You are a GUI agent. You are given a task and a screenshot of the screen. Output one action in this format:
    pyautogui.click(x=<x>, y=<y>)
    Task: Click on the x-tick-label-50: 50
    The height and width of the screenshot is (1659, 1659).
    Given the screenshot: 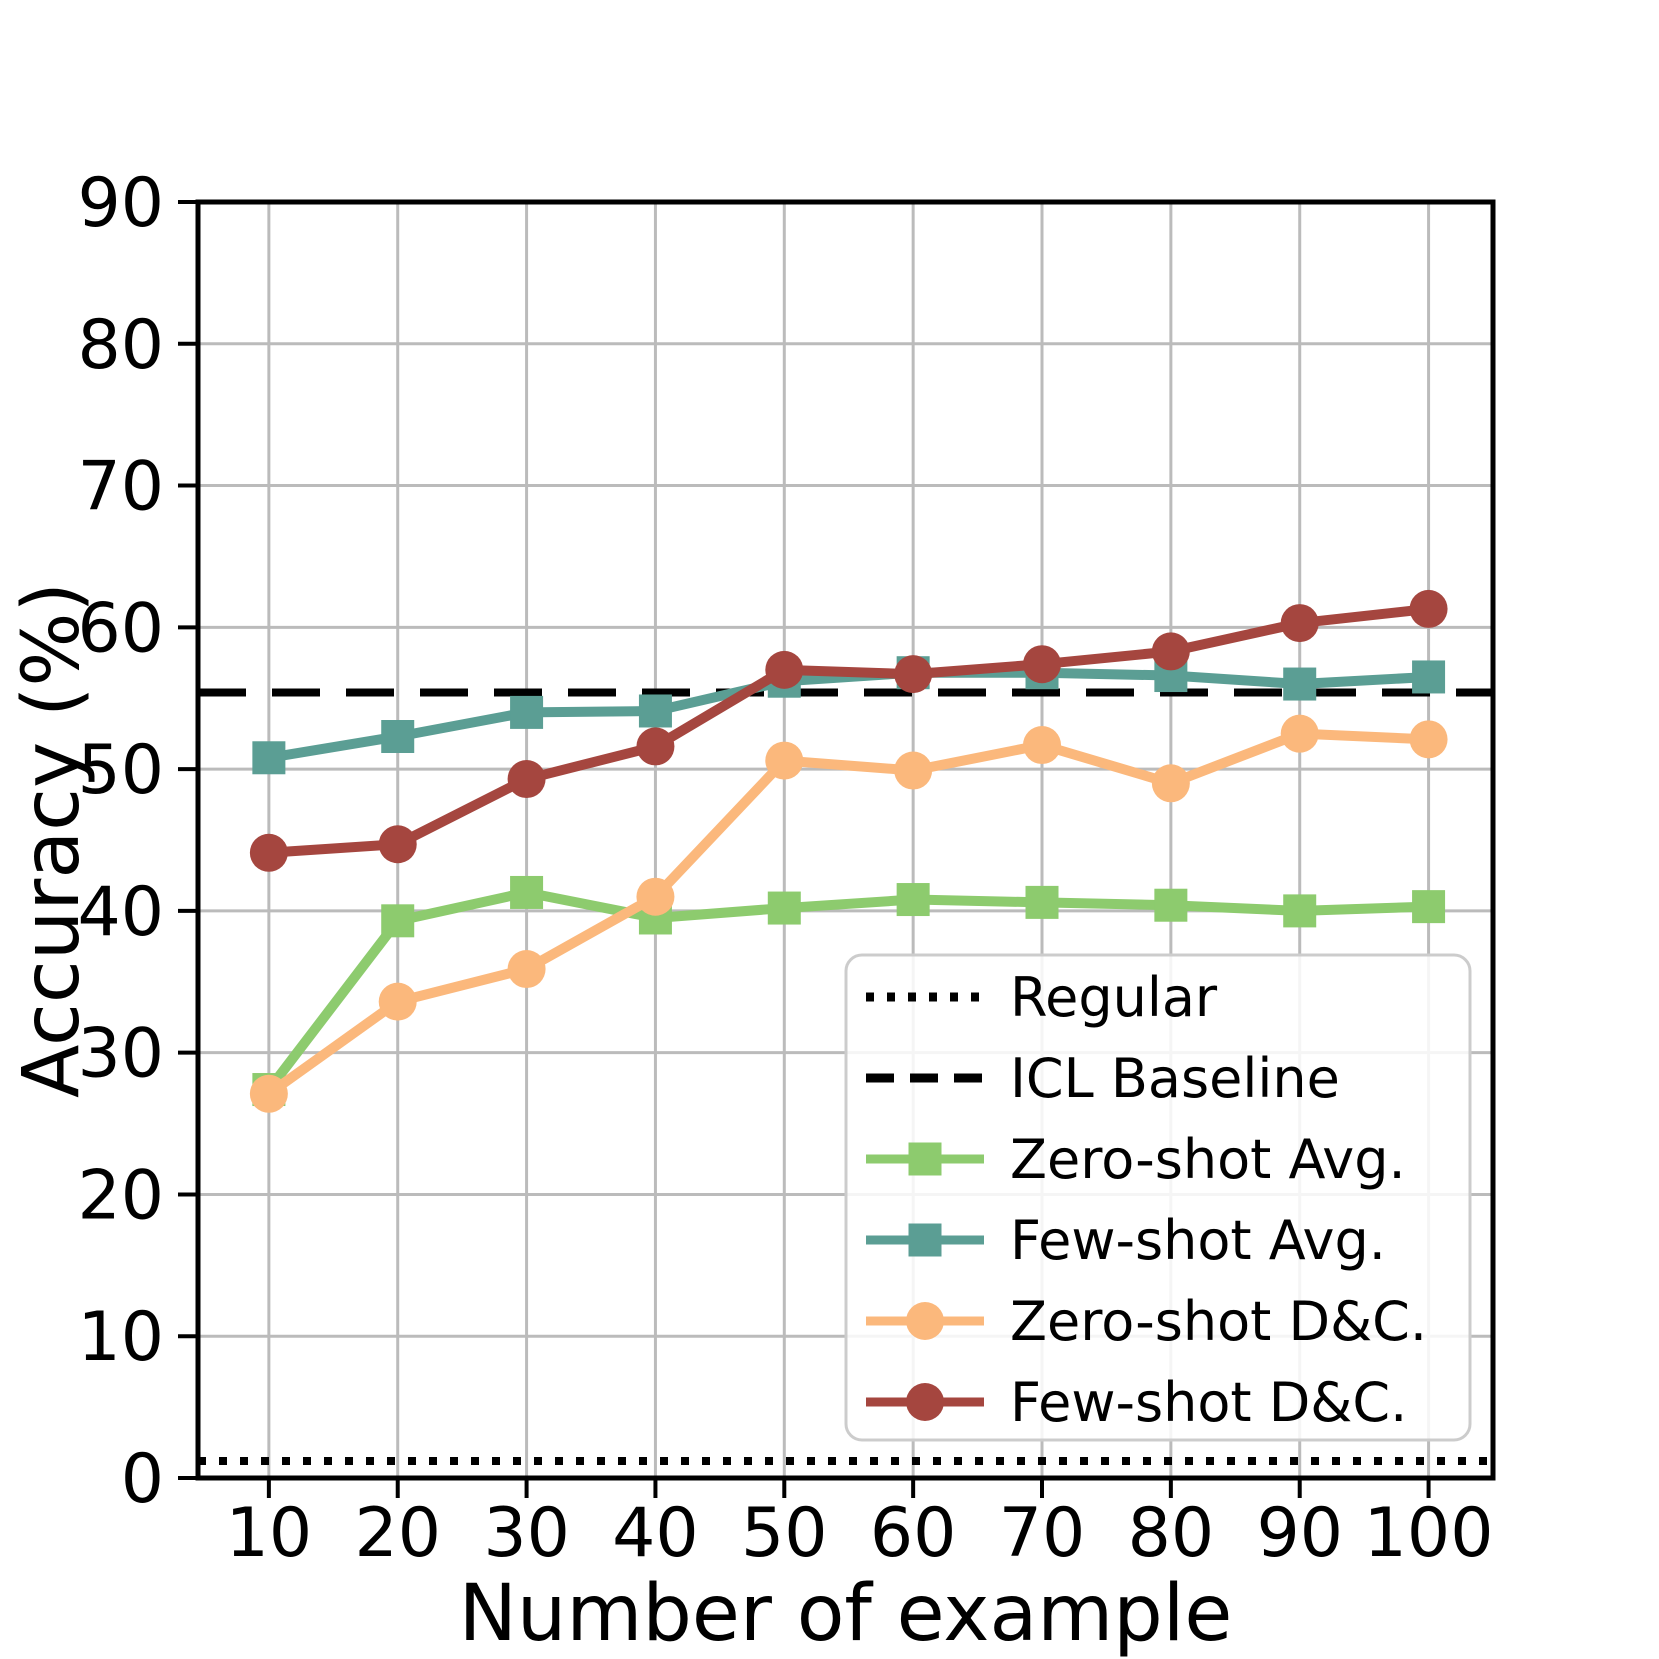 What is the action you would take?
    pyautogui.click(x=784, y=1533)
    